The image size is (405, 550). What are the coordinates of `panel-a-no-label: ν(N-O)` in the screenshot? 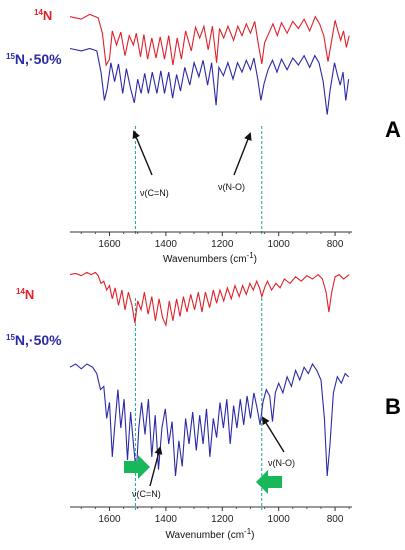 It's located at (231, 187).